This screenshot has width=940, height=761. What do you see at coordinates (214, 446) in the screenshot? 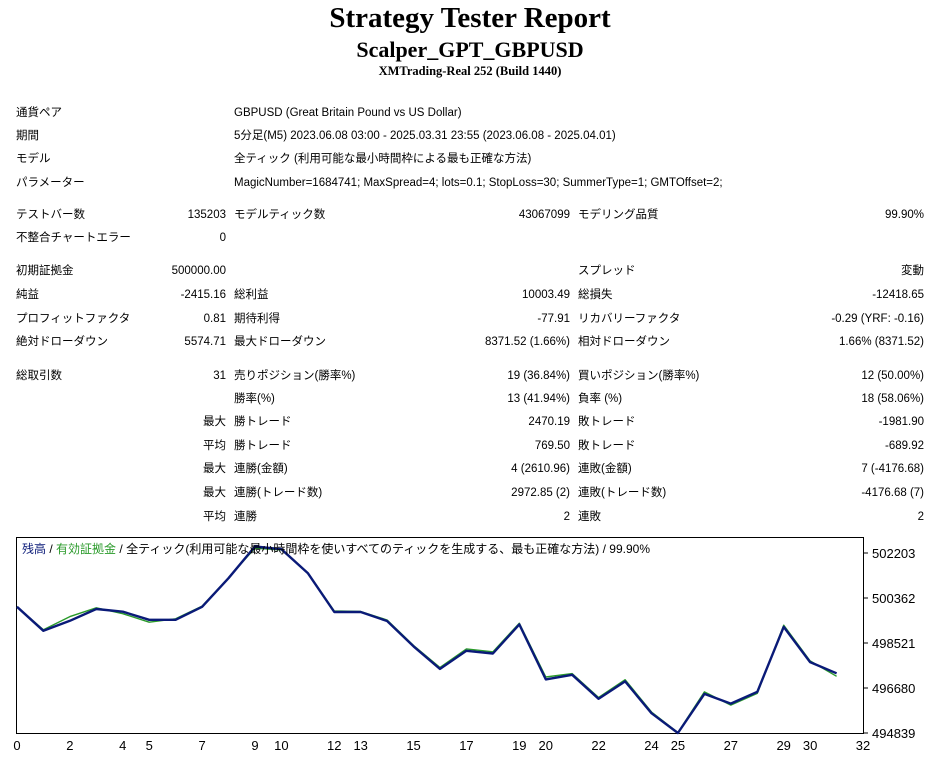
I see `average-prefix: 平均` at bounding box center [214, 446].